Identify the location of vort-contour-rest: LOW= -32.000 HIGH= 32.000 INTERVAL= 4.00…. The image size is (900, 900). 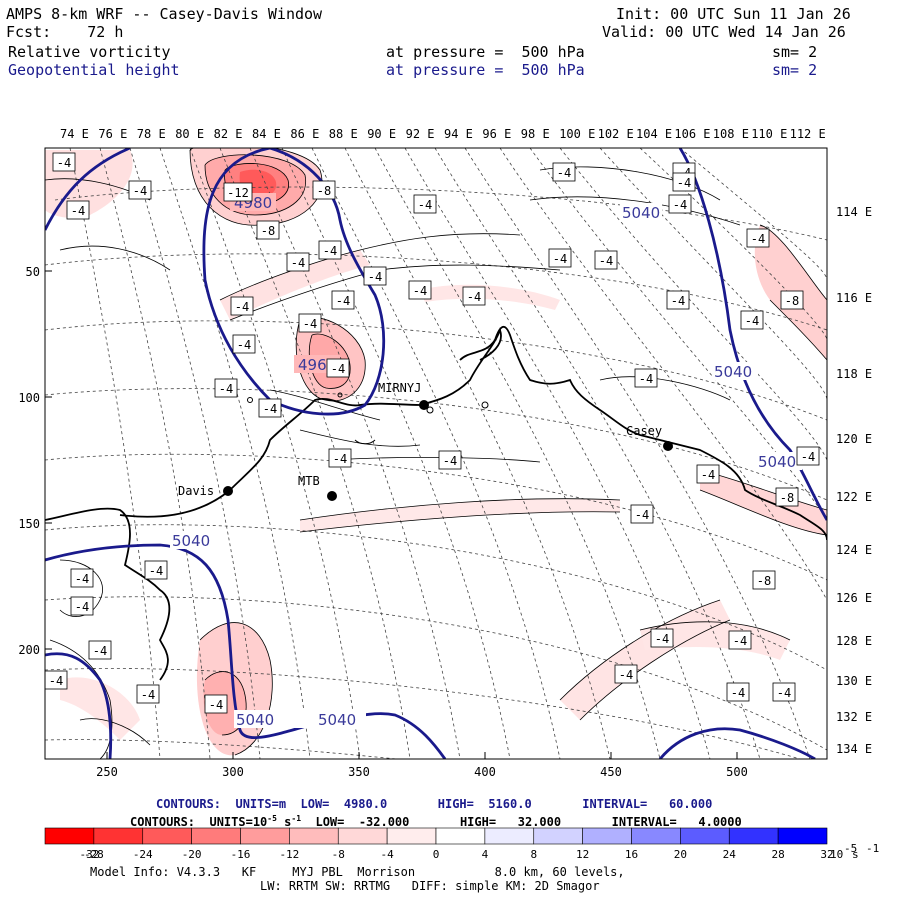
(521, 822).